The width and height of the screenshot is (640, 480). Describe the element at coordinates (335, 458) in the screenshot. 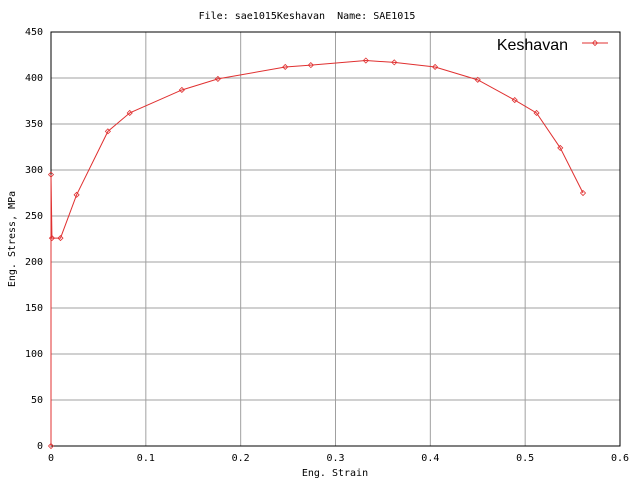

I see `x-tick-label: 0.3` at that location.